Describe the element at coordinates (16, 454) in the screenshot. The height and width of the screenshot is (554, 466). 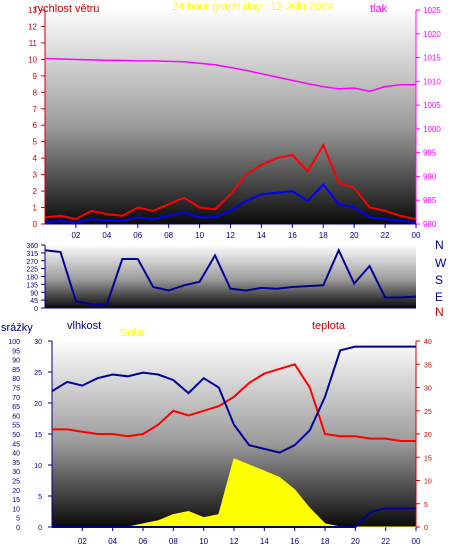
I see `rain-axis-tick-label: 40` at that location.